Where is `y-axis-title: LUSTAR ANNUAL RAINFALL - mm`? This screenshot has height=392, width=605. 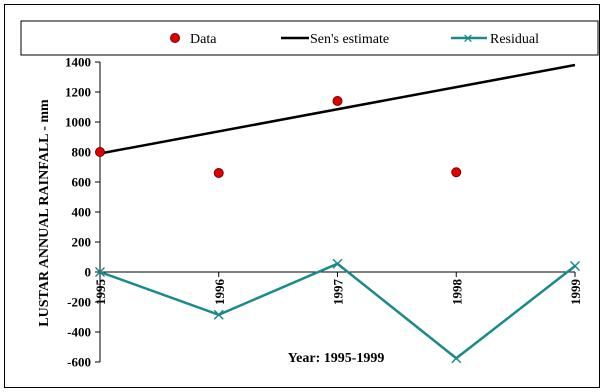
y-axis-title: LUSTAR ANNUAL RAINFALL - mm is located at coordinates (44, 213).